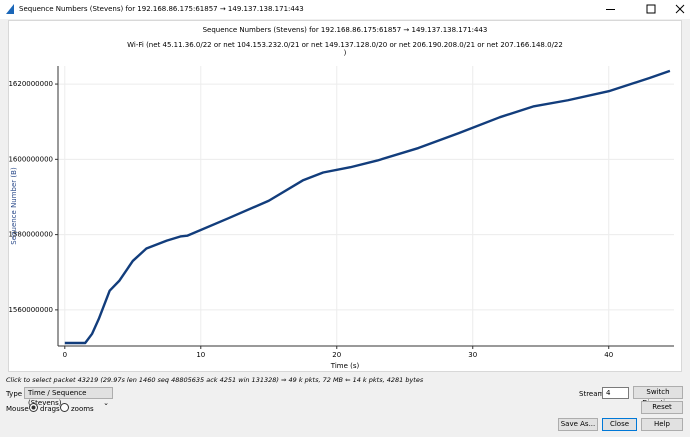  I want to click on drags-label: drags, so click(50, 409).